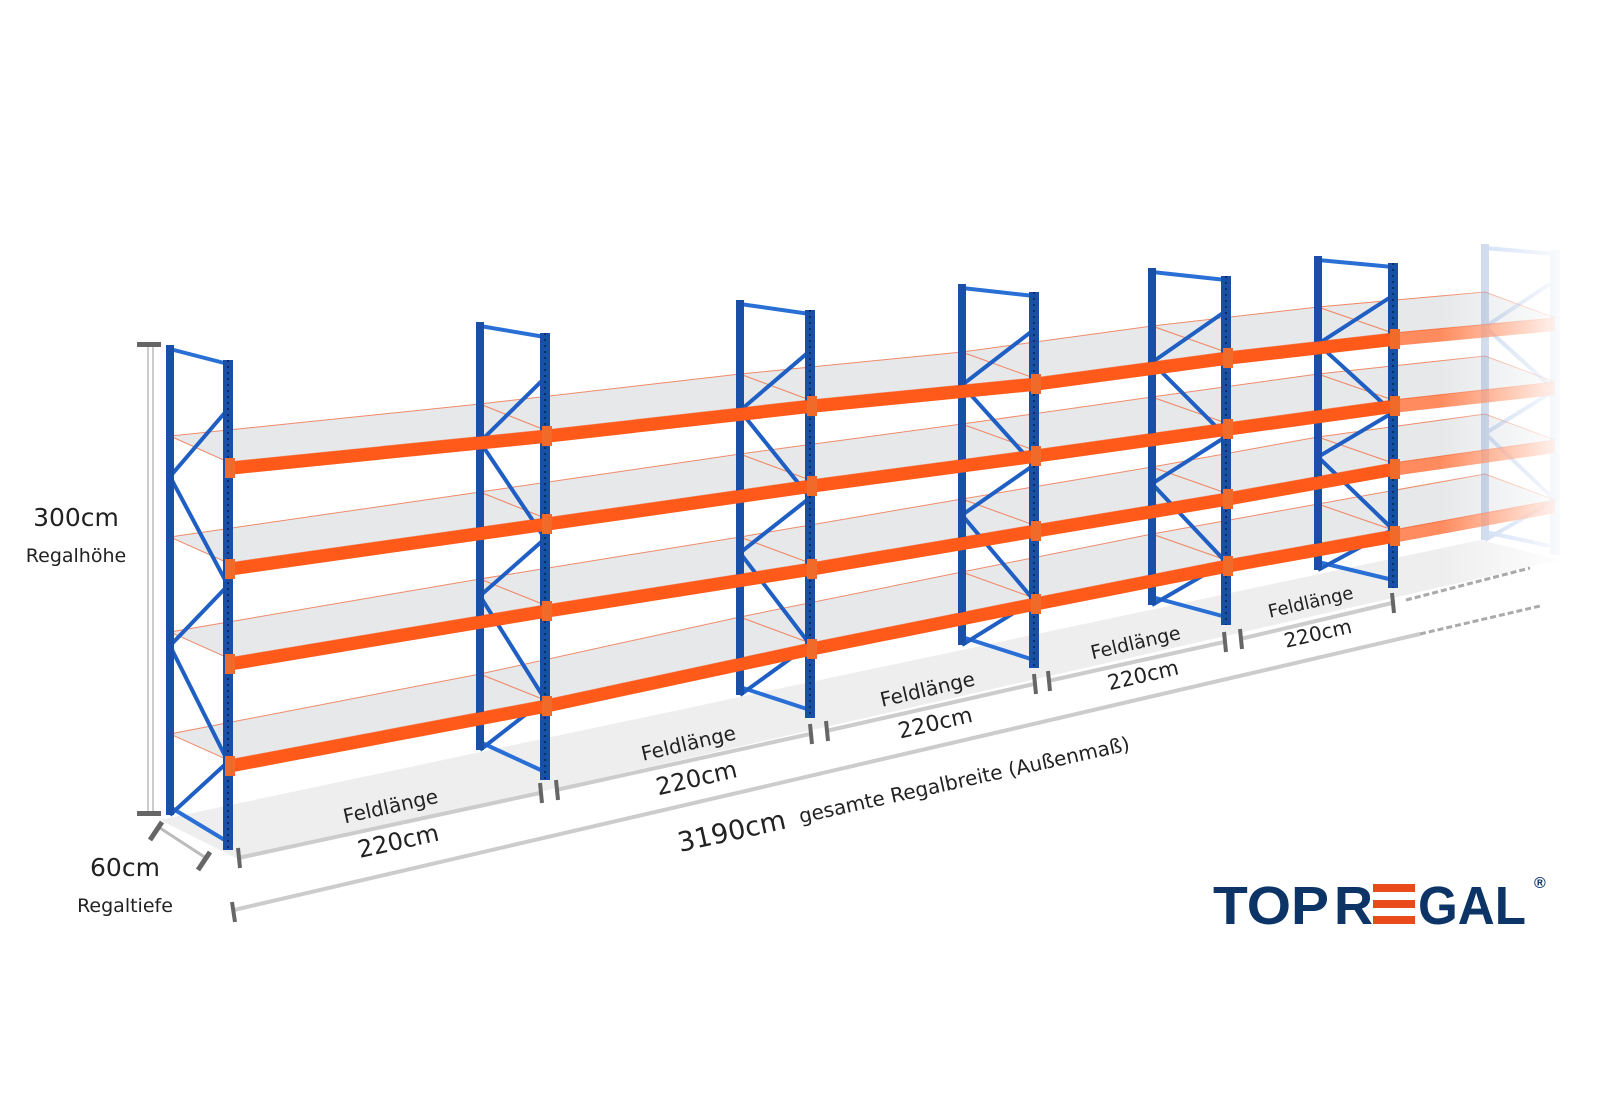 This screenshot has height=1100, width=1600. What do you see at coordinates (1472, 906) in the screenshot?
I see `svg-text: GAL` at bounding box center [1472, 906].